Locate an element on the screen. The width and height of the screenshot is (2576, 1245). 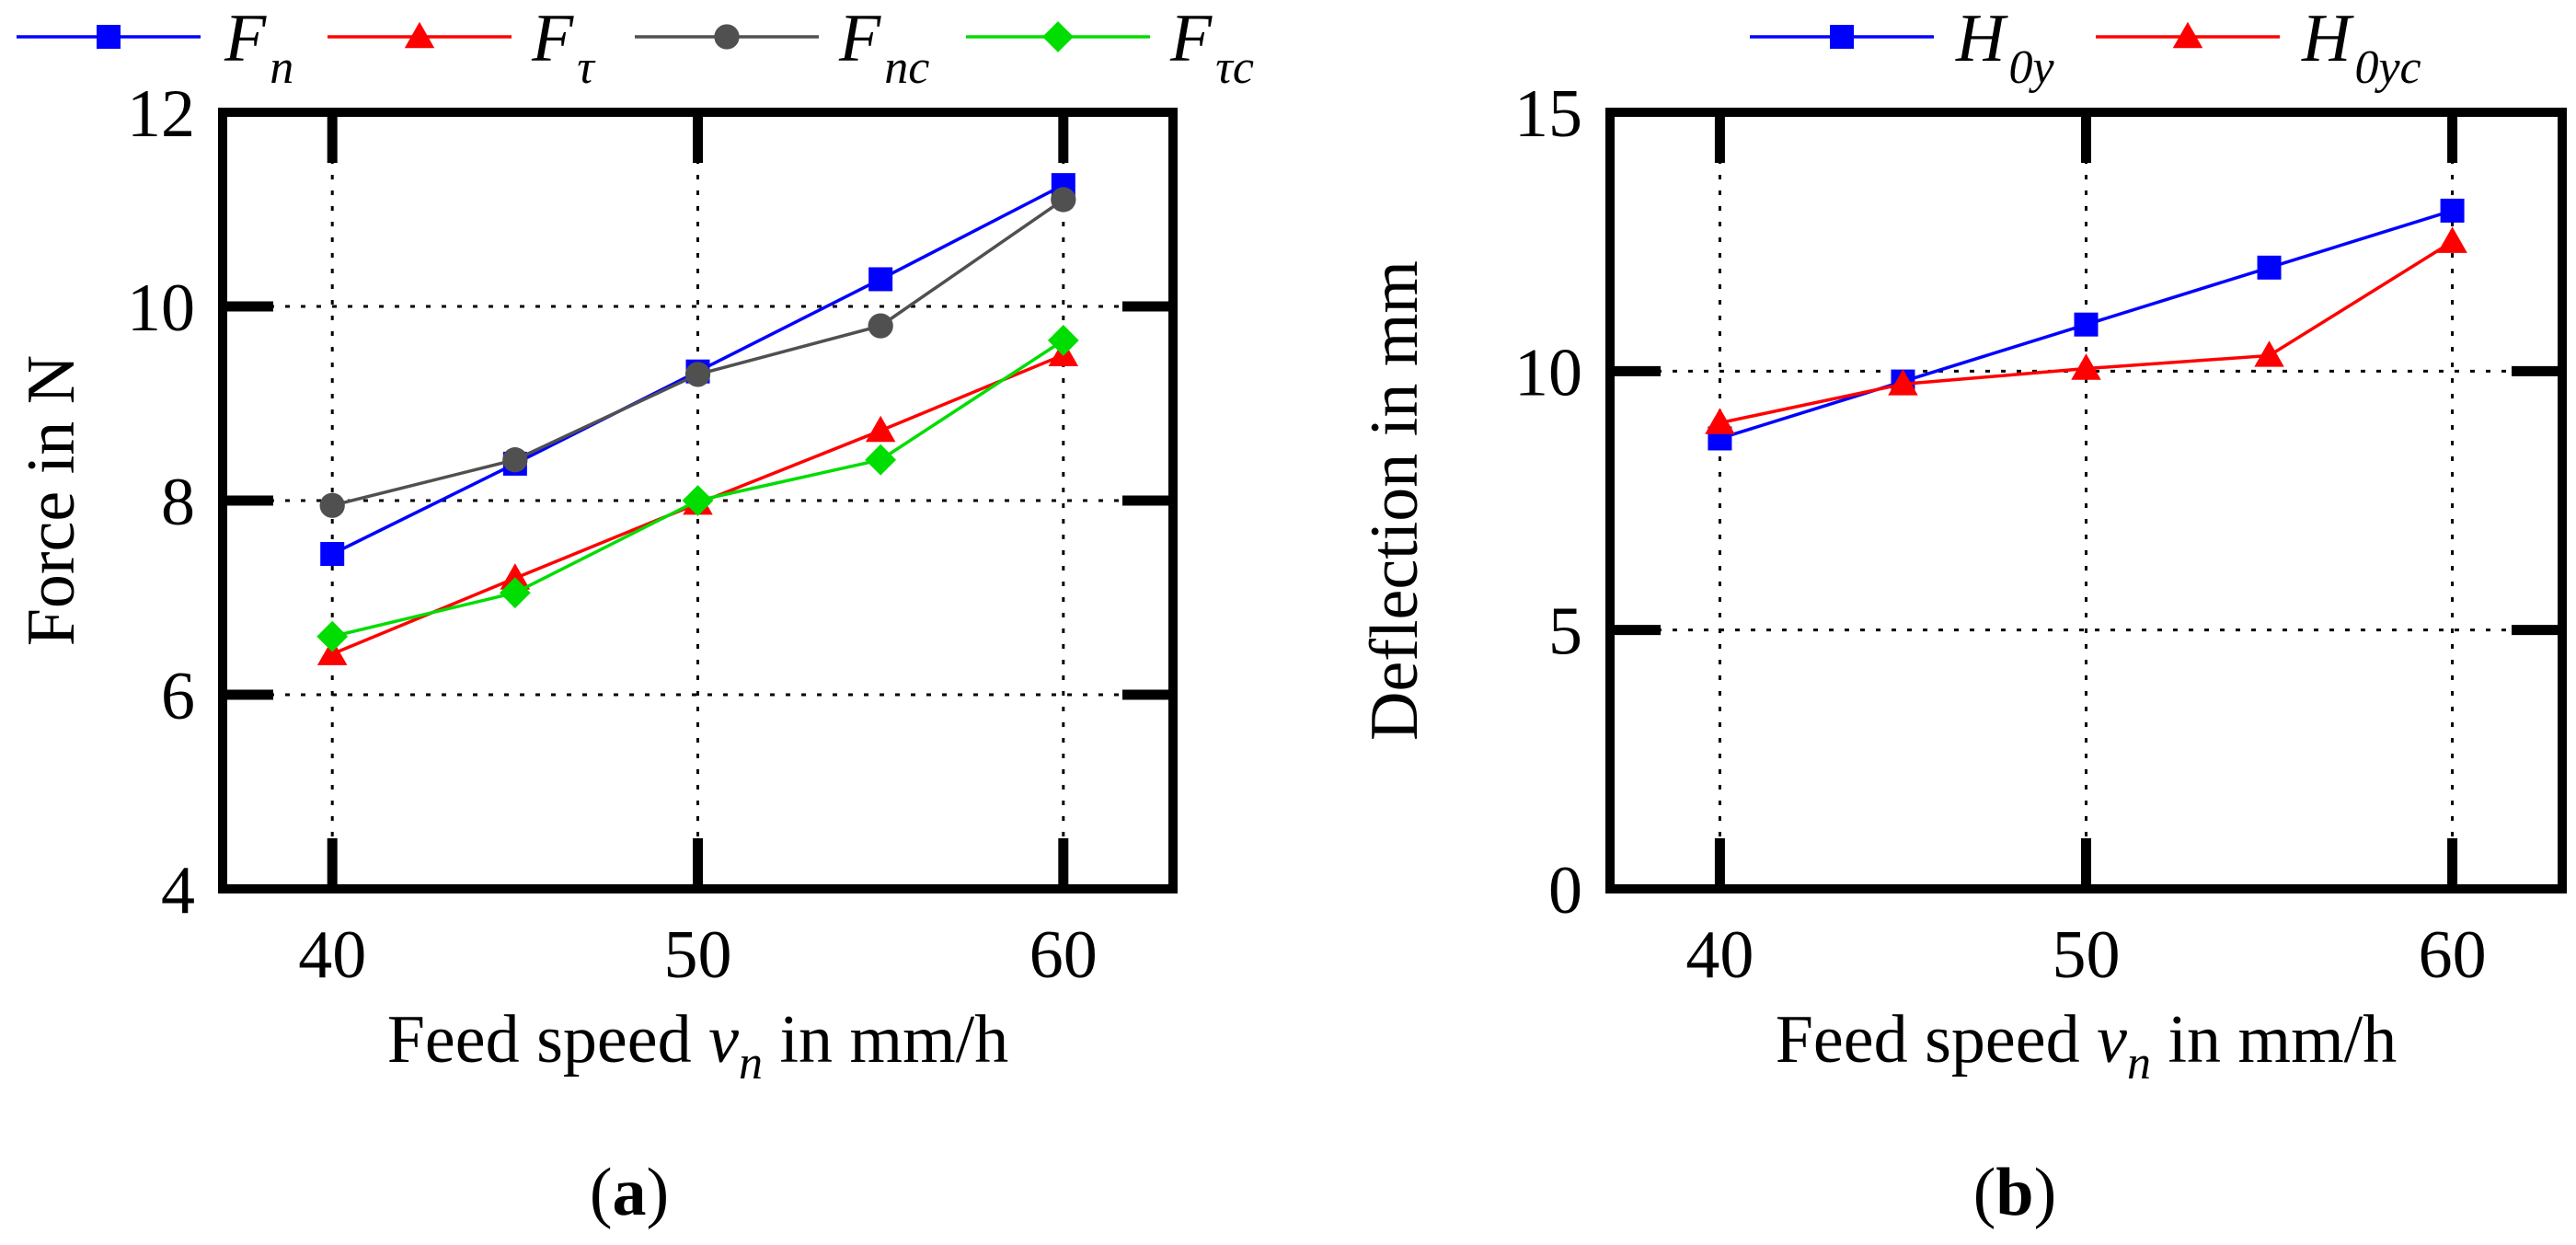
series-H-0yc is located at coordinates (2086, 330).